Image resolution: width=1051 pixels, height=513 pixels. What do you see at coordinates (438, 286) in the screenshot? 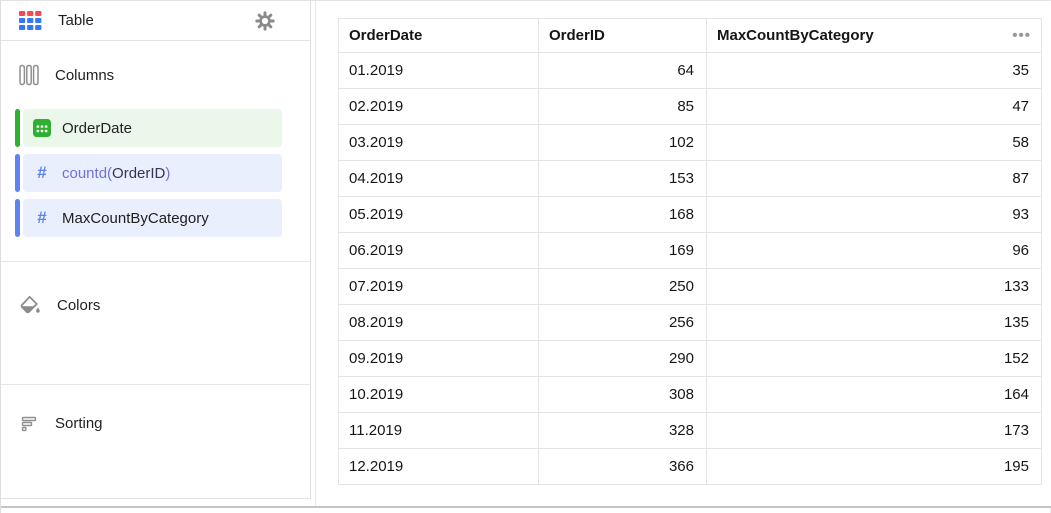
I see `cell-orderdate: 07.2019` at bounding box center [438, 286].